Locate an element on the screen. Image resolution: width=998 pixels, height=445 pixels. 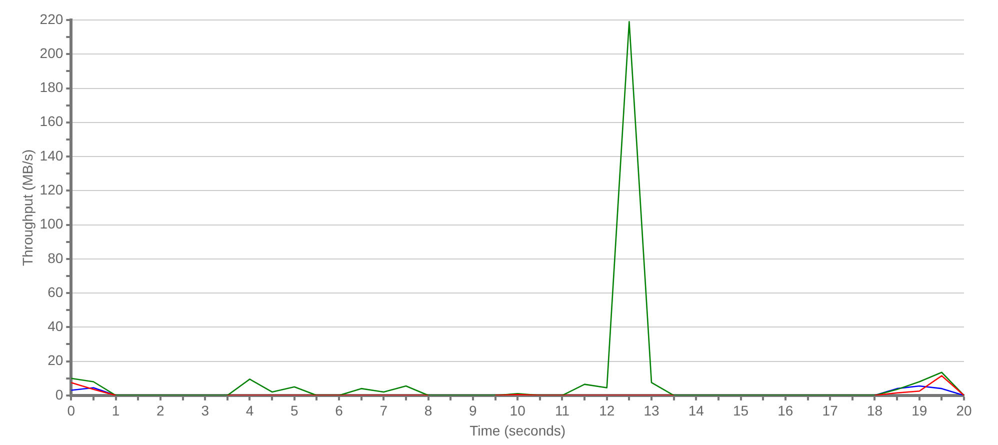
y-tick-label: 180 is located at coordinates (52, 87).